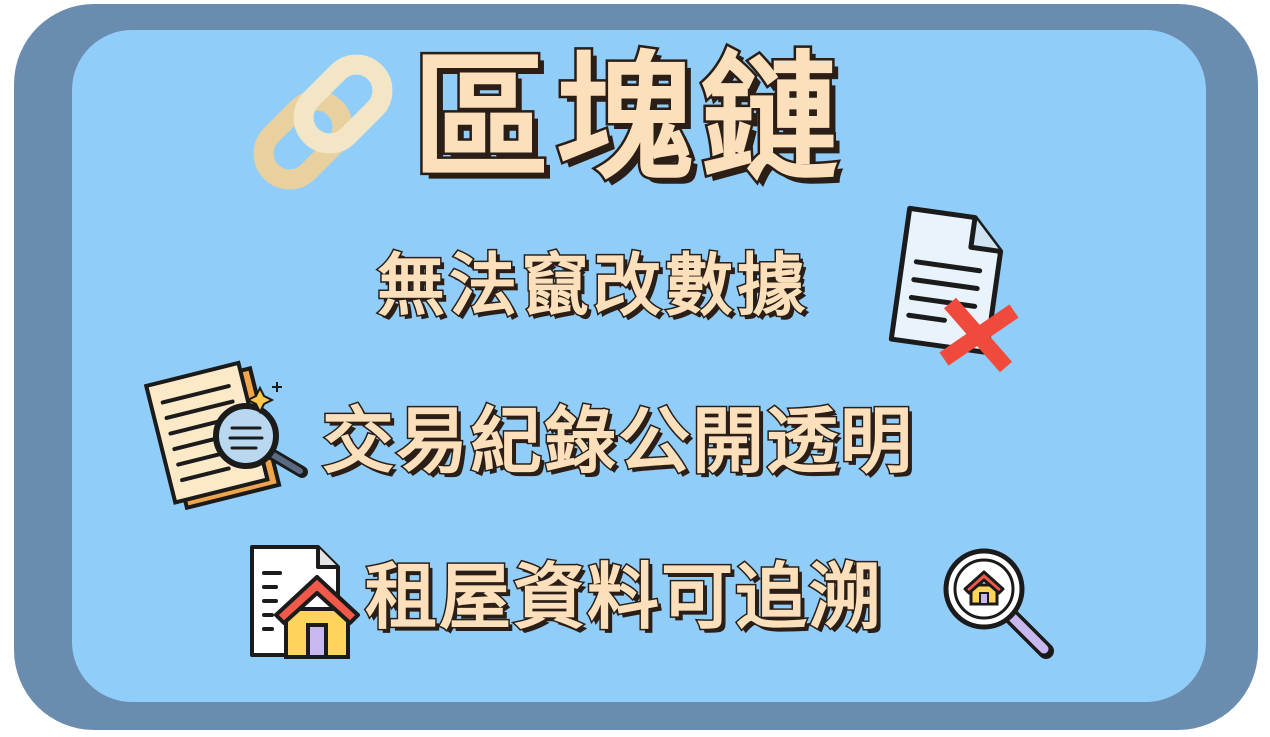  I want to click on document-magnifier-icon, so click(225, 435).